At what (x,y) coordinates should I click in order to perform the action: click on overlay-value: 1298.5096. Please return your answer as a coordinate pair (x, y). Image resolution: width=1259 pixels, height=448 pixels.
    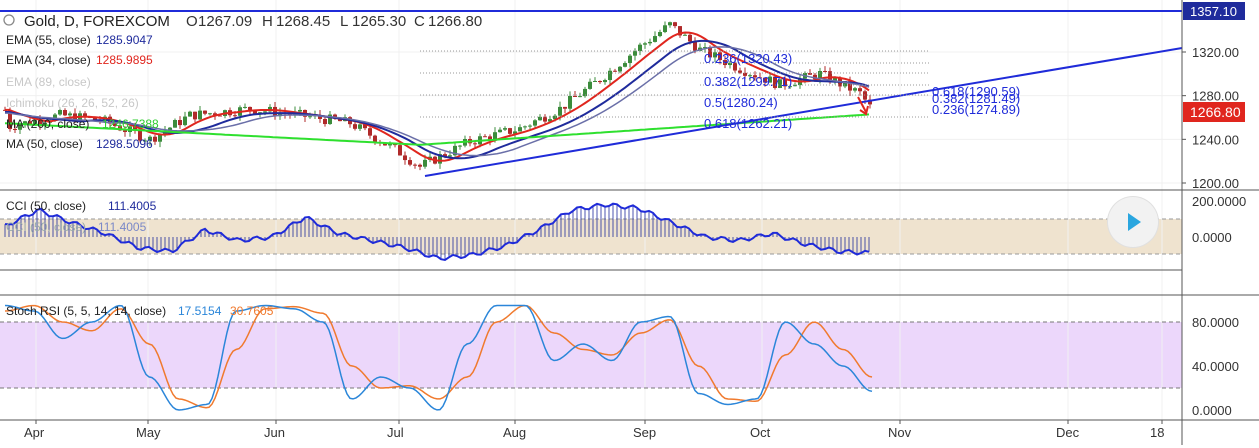
    Looking at the image, I should click on (124, 144).